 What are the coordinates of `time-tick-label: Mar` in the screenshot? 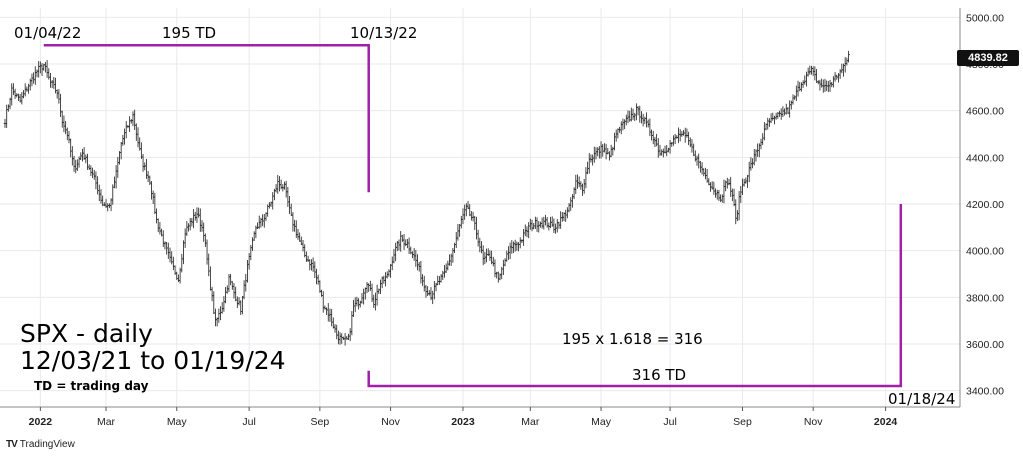 It's located at (530, 422).